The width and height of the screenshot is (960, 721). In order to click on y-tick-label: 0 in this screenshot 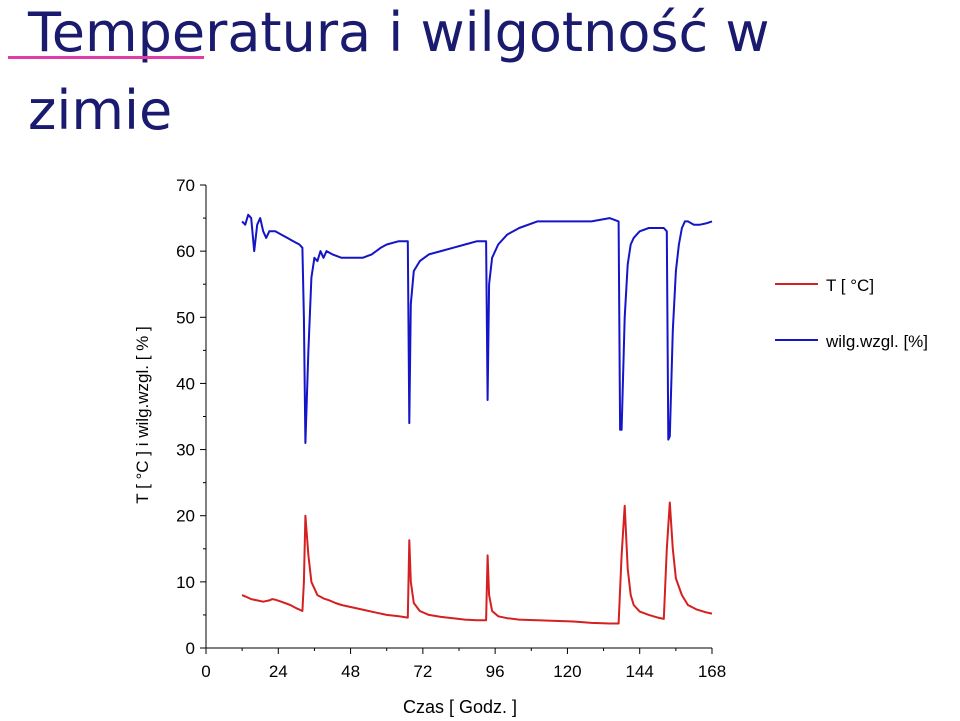, I will do `click(190, 648)`.